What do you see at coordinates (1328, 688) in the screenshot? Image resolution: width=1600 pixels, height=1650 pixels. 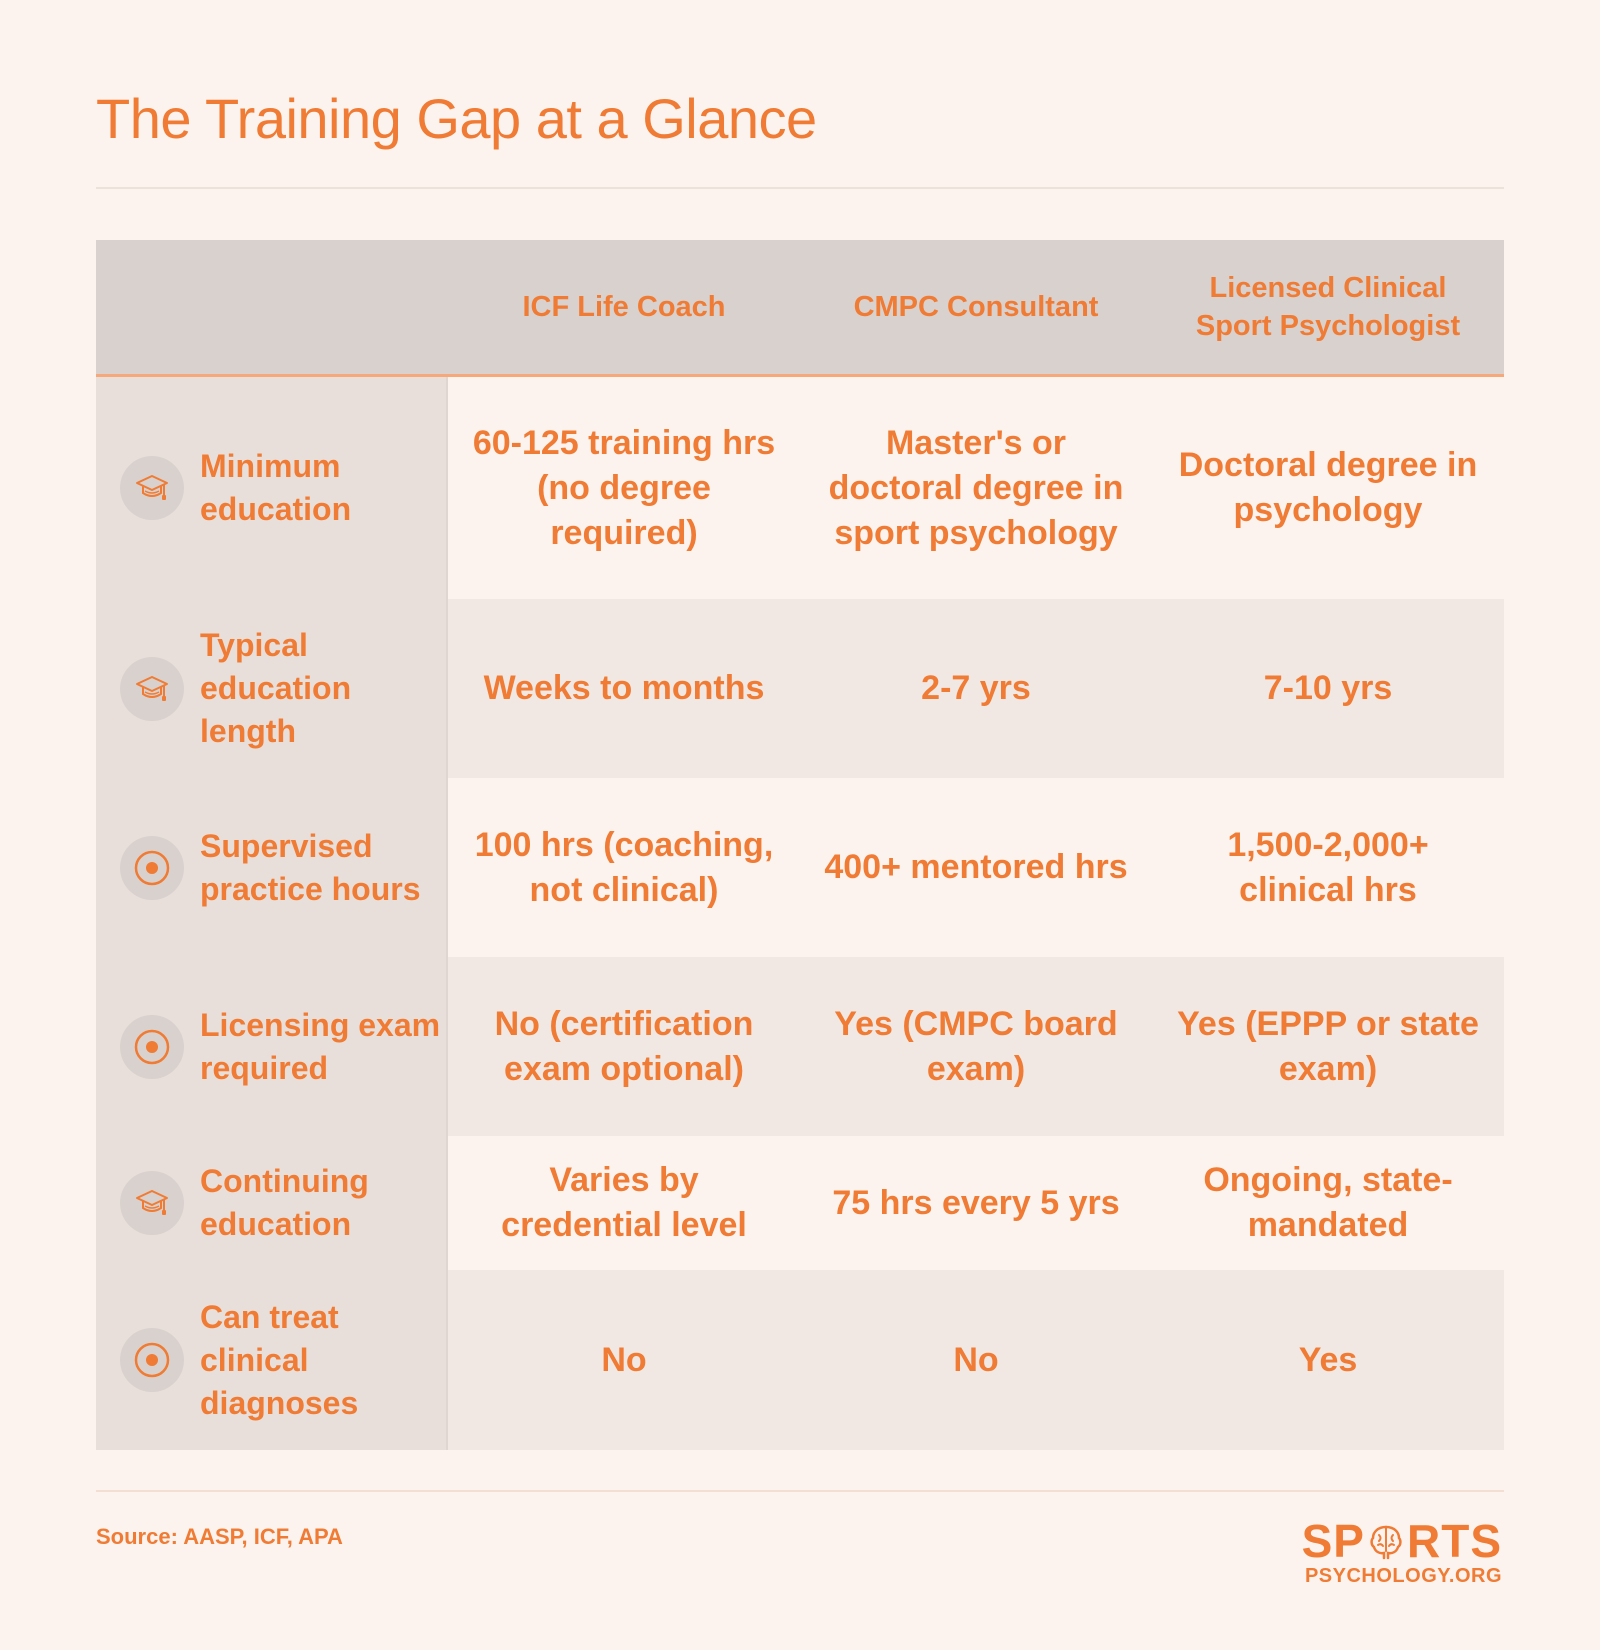 I see `cell-licensed-psychologist: 7-10 yrs` at bounding box center [1328, 688].